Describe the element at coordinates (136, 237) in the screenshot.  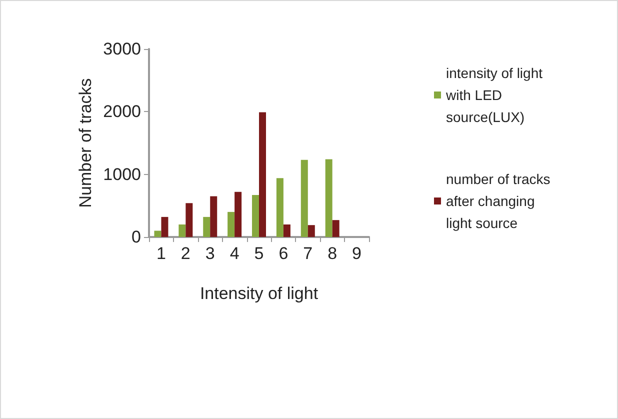
I see `y-tick-label: 0` at that location.